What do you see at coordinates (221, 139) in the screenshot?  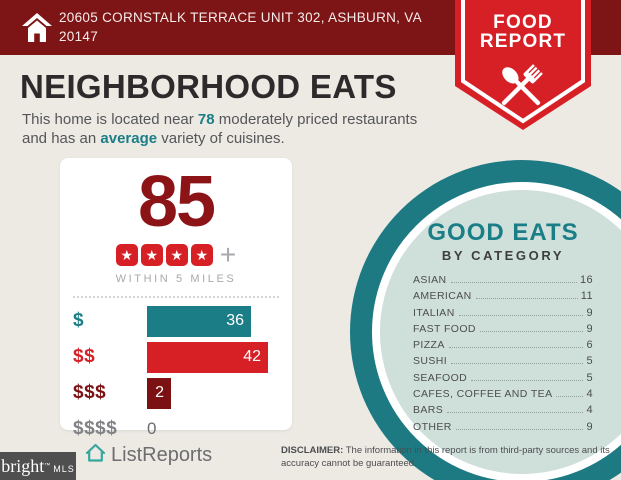 I see `summary-part3: variety of cuisines.` at bounding box center [221, 139].